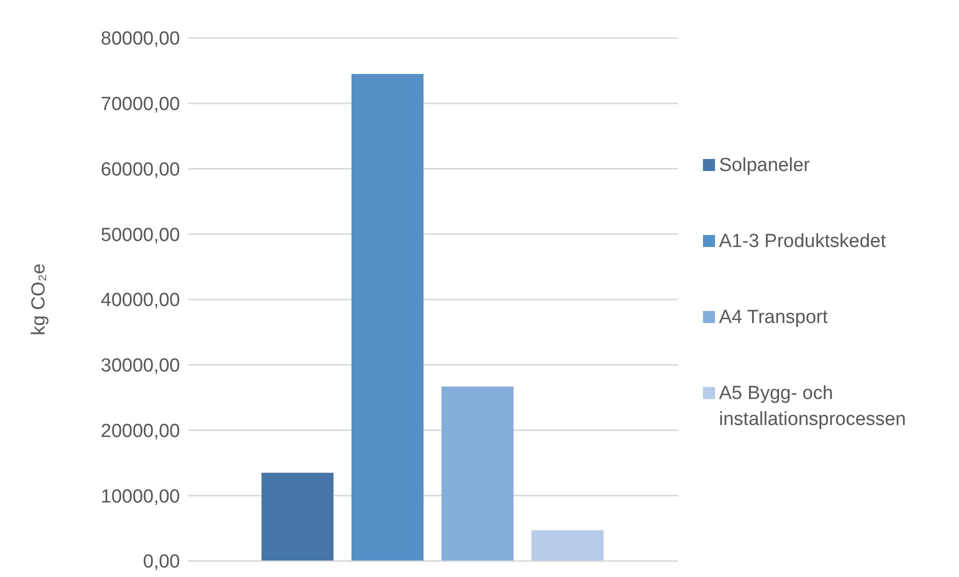  What do you see at coordinates (140, 301) in the screenshot?
I see `y-tick-label: 40000,00` at bounding box center [140, 301].